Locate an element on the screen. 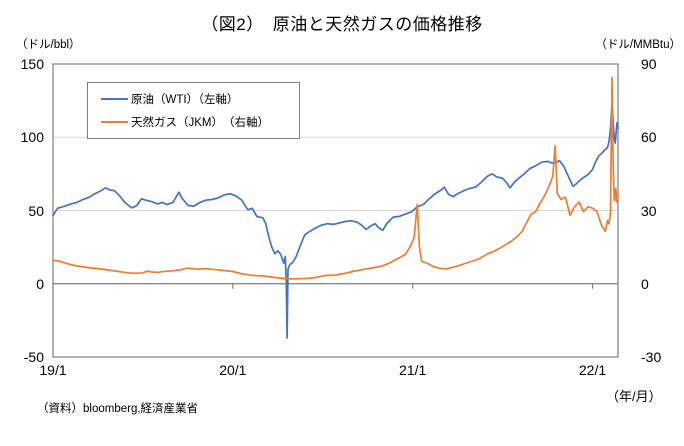  legend-item-jkm: 天然ガス（JKM） （右軸） is located at coordinates (200, 122).